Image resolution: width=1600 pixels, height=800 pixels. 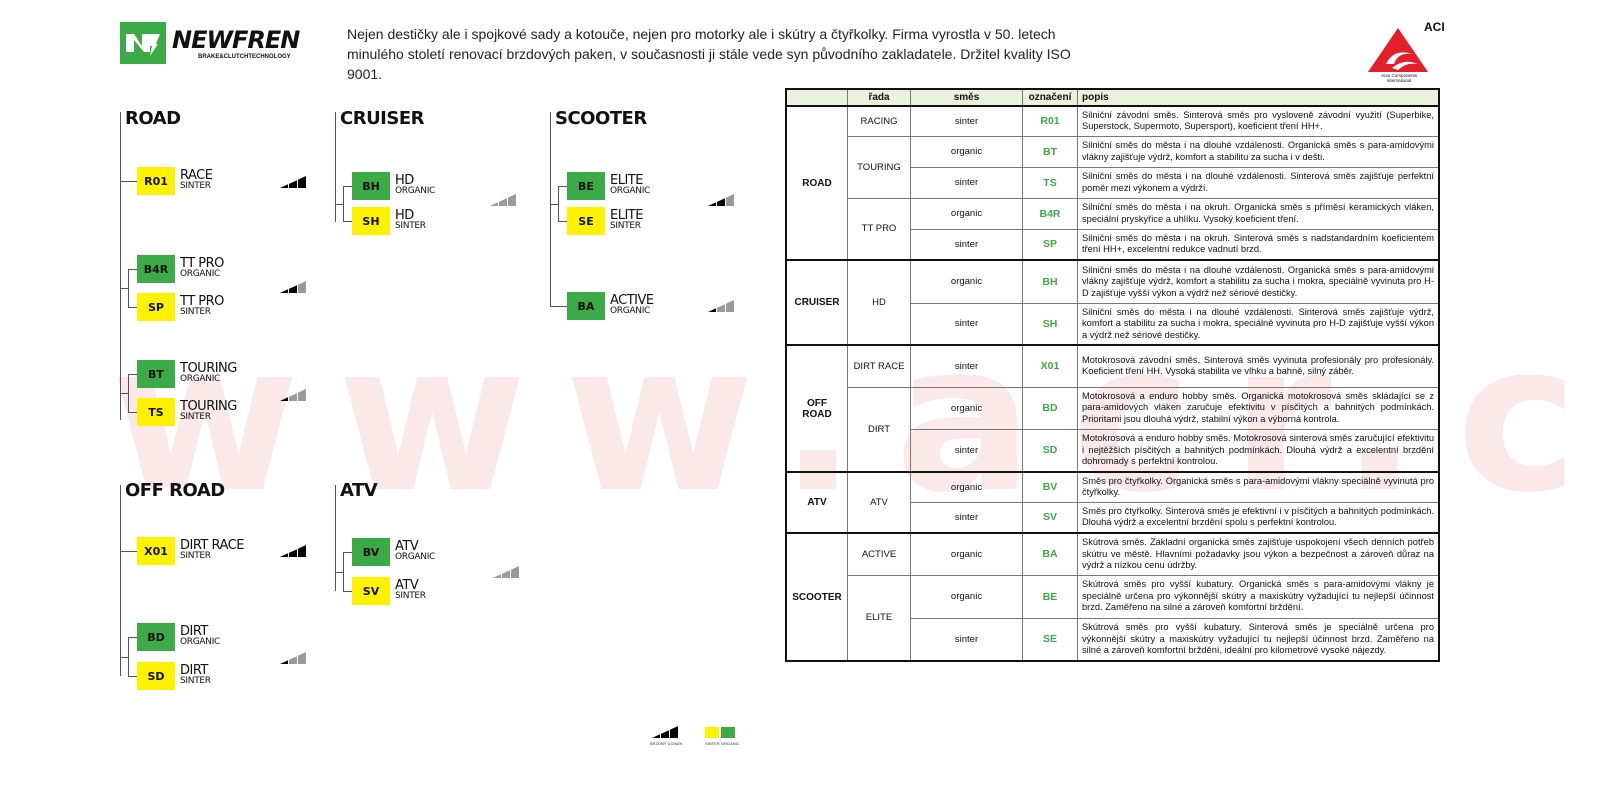 I want to click on series-cell: ATV, so click(x=879, y=502).